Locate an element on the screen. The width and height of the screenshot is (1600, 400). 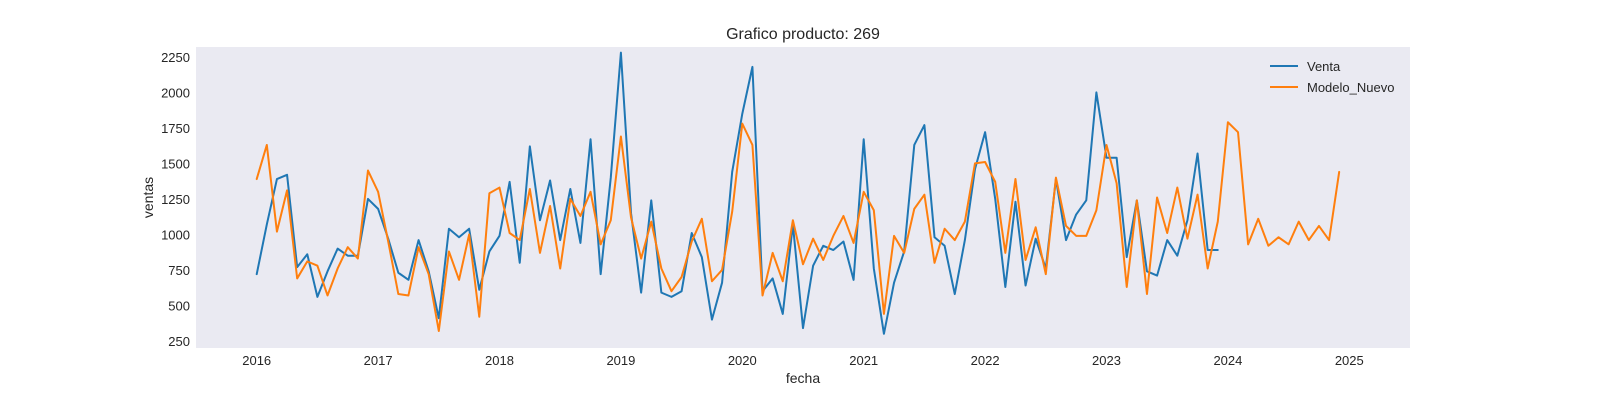
legend: Venta Modelo_Nuevo is located at coordinates (1332, 77).